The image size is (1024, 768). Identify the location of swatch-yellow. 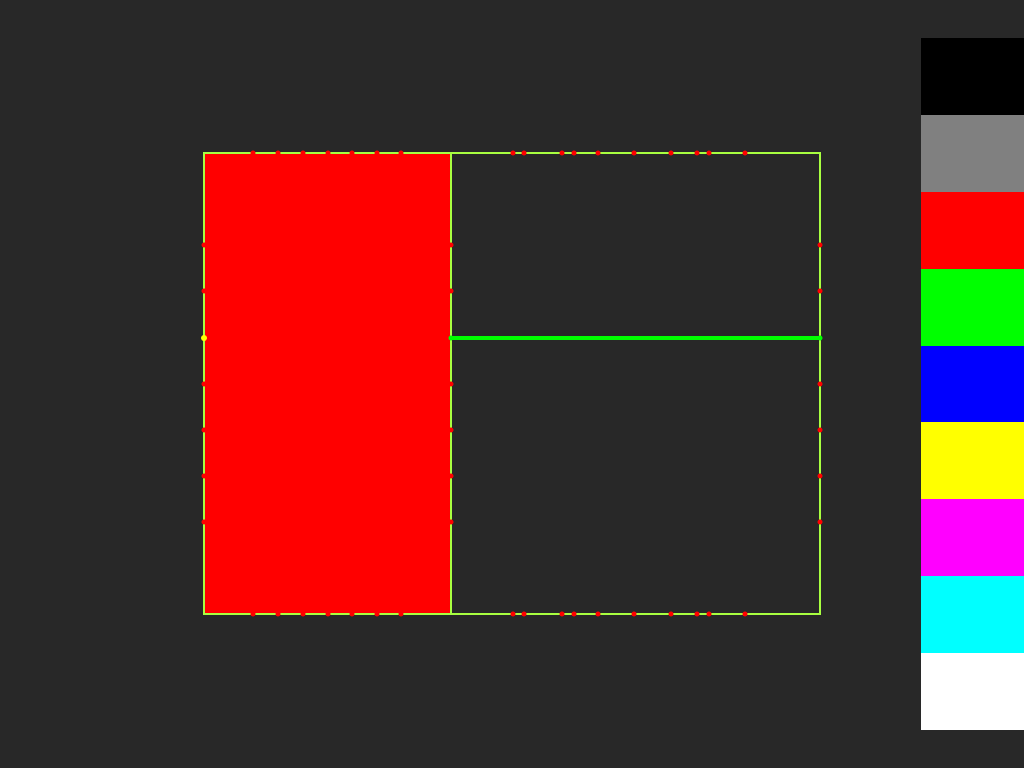
(972, 461).